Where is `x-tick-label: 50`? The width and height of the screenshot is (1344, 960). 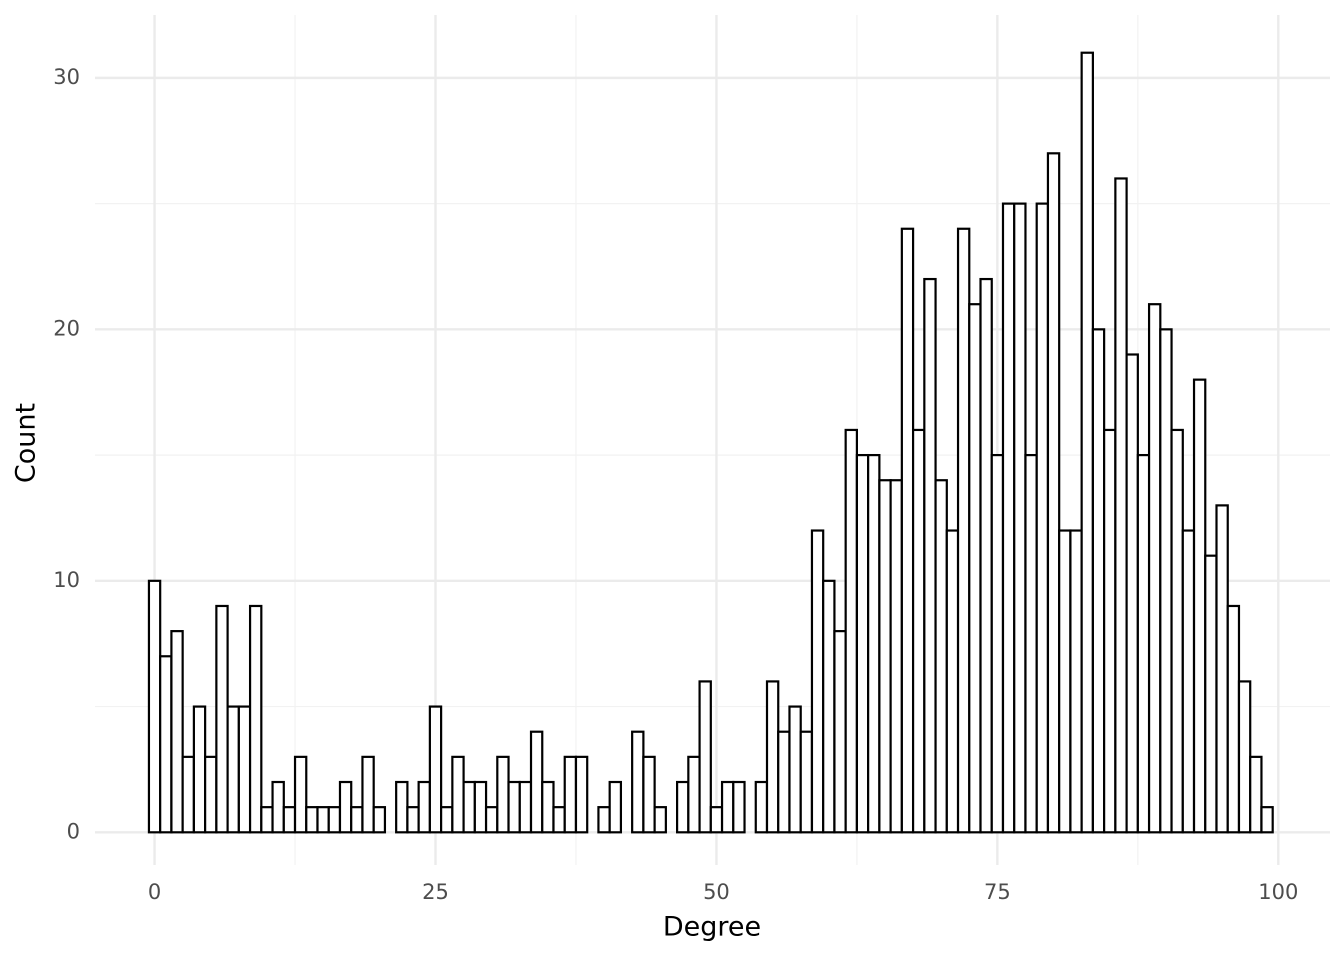 x-tick-label: 50 is located at coordinates (716, 892).